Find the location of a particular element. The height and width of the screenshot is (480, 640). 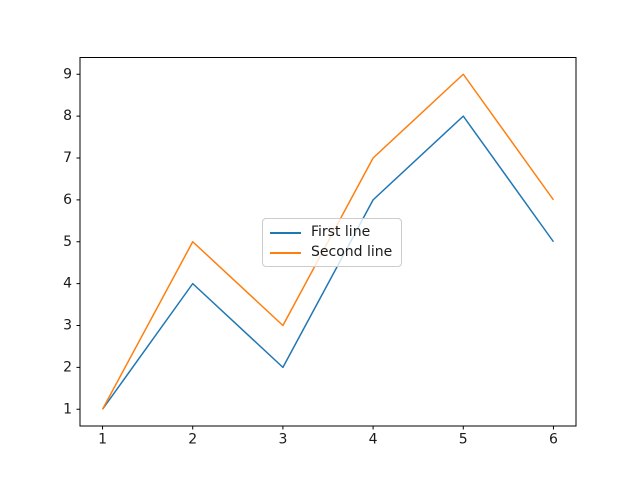

x-tick-label: 3 is located at coordinates (282, 440).